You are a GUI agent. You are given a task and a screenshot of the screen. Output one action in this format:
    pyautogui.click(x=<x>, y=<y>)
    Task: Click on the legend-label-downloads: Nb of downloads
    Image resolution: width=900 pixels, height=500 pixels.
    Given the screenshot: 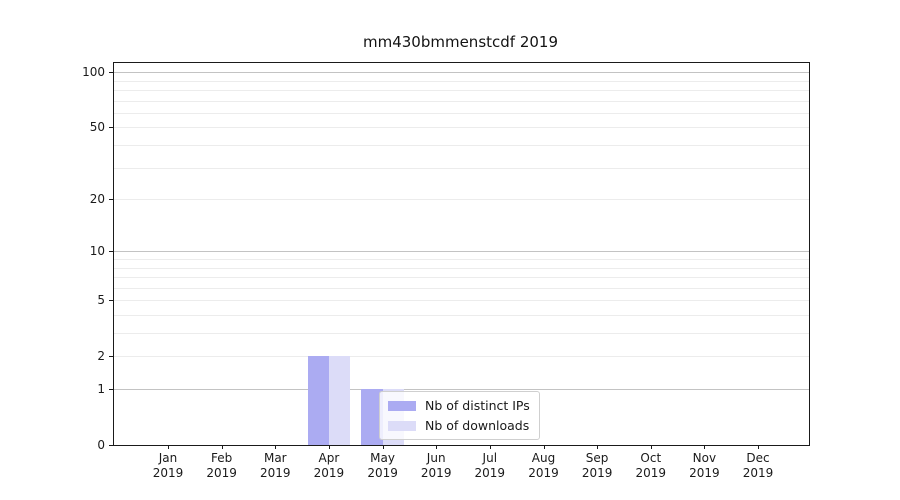 What is the action you would take?
    pyautogui.click(x=477, y=425)
    